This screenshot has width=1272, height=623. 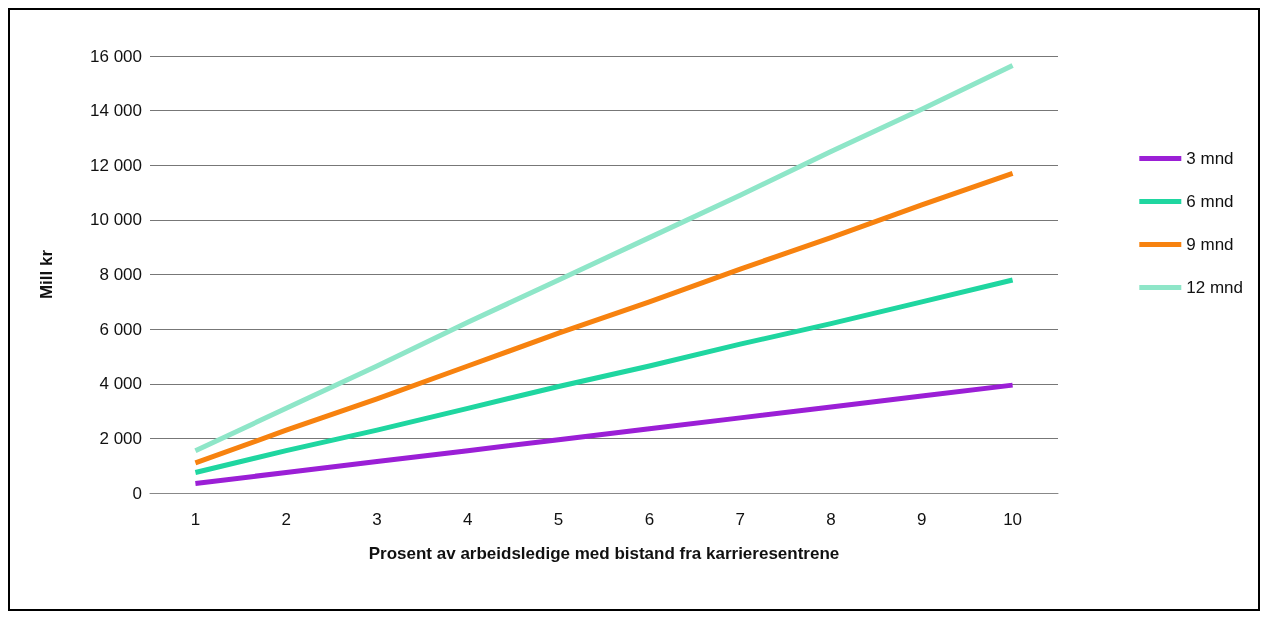 What do you see at coordinates (120, 274) in the screenshot?
I see `y-tick-label: 8 000` at bounding box center [120, 274].